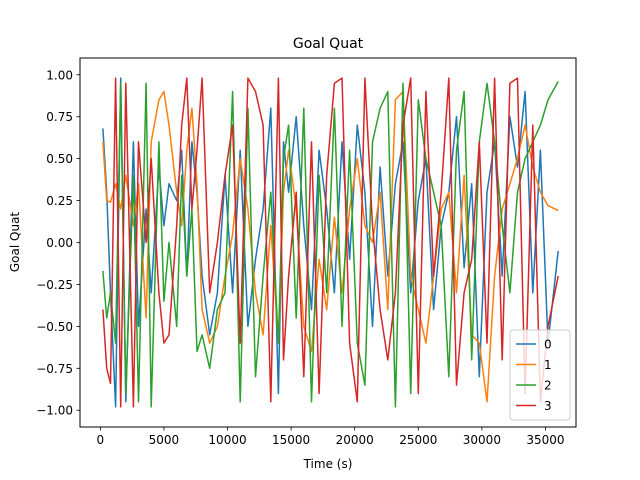 The width and height of the screenshot is (640, 480). I want to click on y-tick-label: 0.25, so click(59, 201).